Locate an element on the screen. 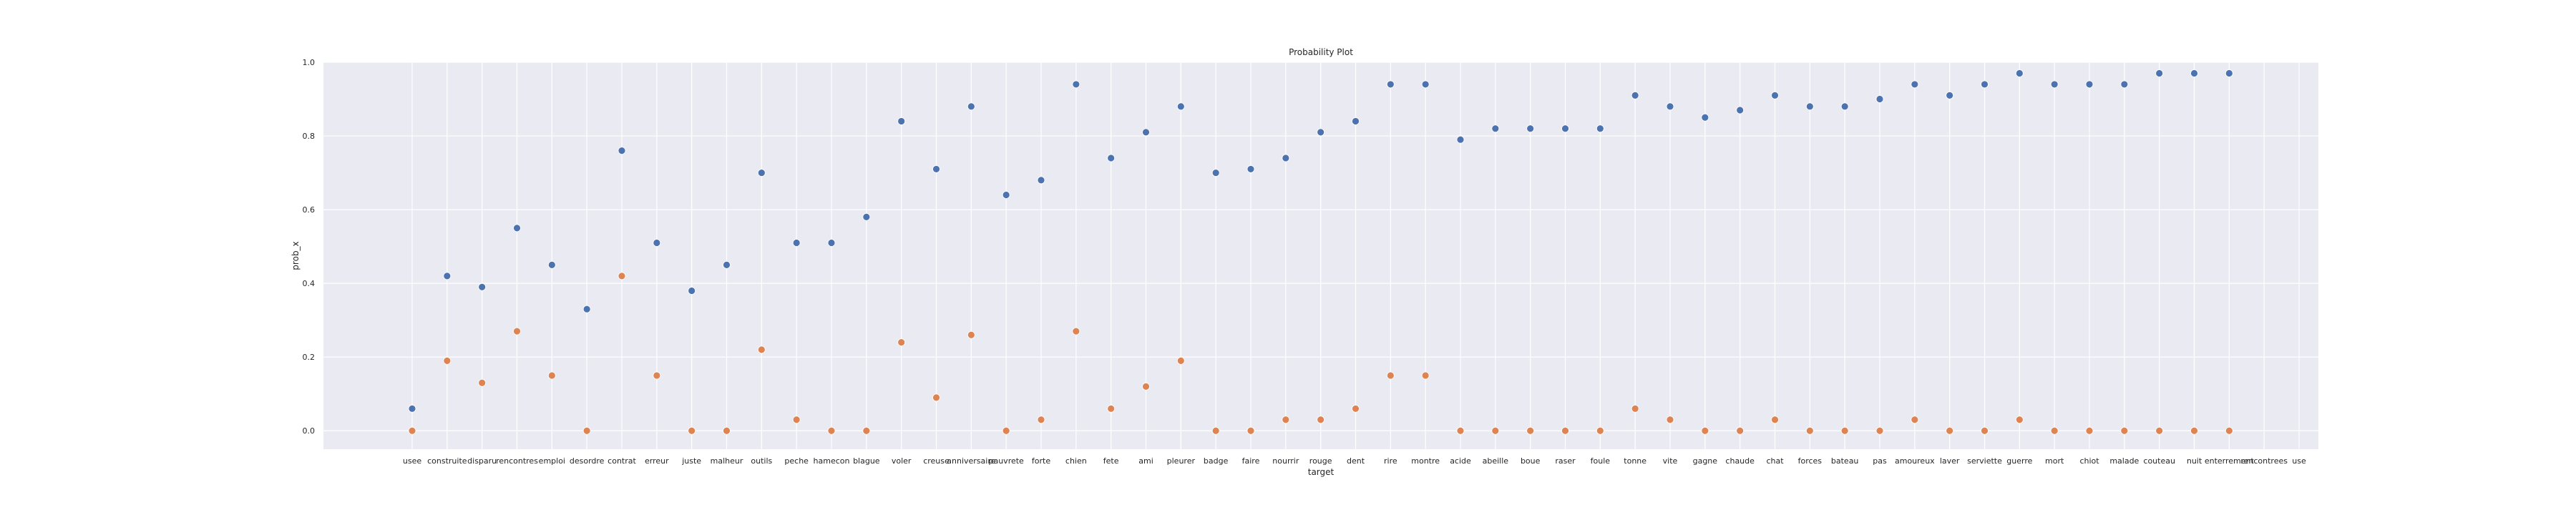 This screenshot has width=2576, height=515. x-tick-label: chat is located at coordinates (1775, 461).